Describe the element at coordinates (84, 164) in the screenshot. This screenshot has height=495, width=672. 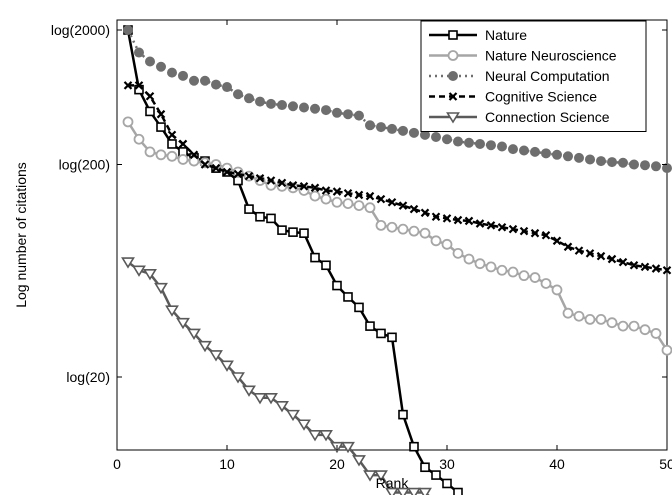
I see `y-tick-label: log(200)` at that location.